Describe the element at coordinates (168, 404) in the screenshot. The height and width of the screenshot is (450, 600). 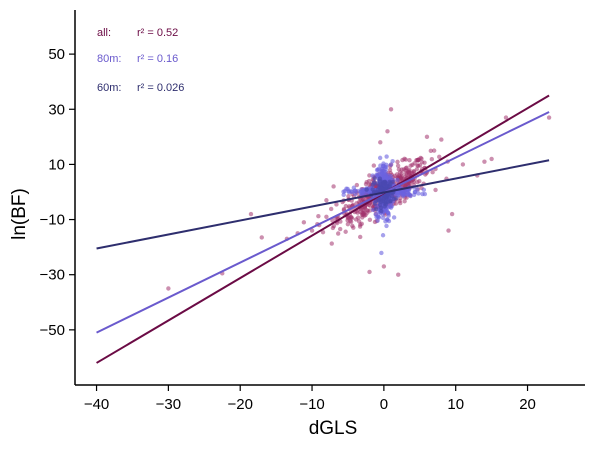
I see `x-tick-label: −30` at that location.